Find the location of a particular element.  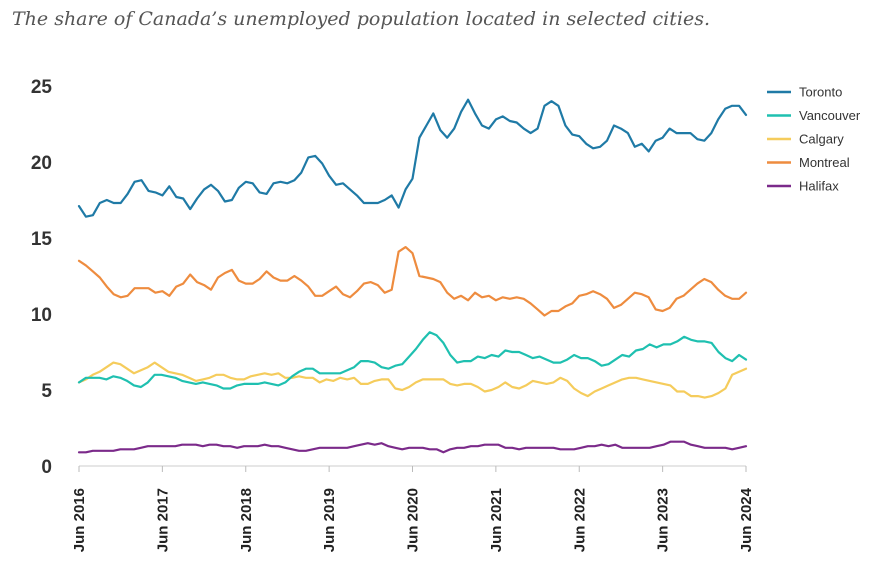

x-tick-label: Jun 2016 is located at coordinates (79, 520).